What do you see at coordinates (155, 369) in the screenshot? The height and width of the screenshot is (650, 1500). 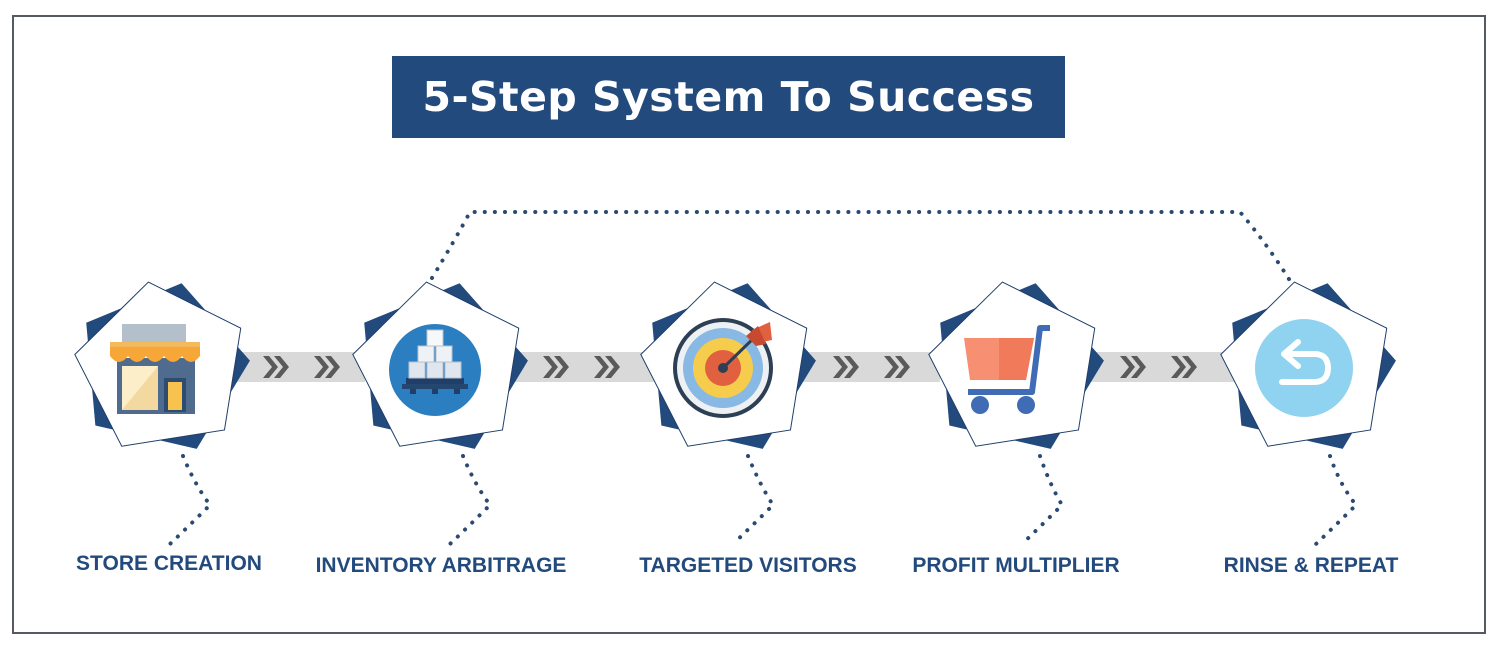 I see `store-icon` at bounding box center [155, 369].